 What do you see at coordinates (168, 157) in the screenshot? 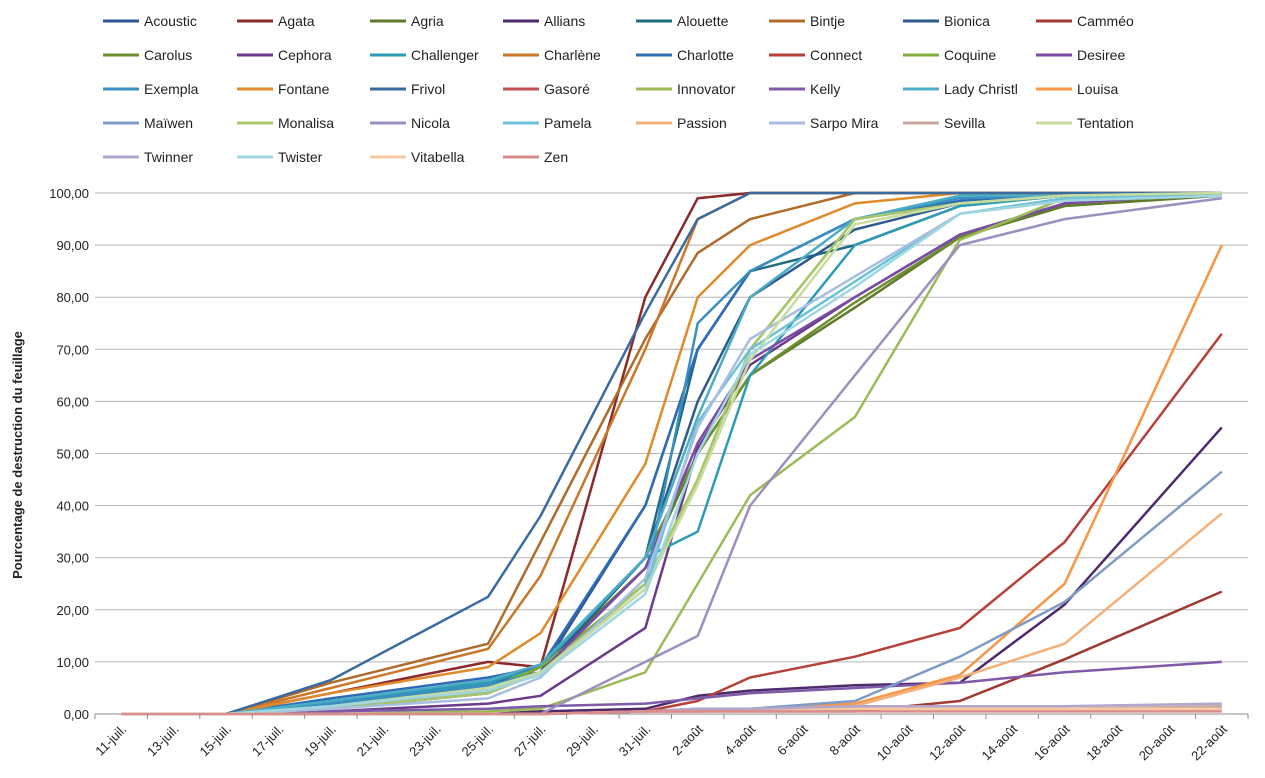
I see `legend-label: Twinner` at bounding box center [168, 157].